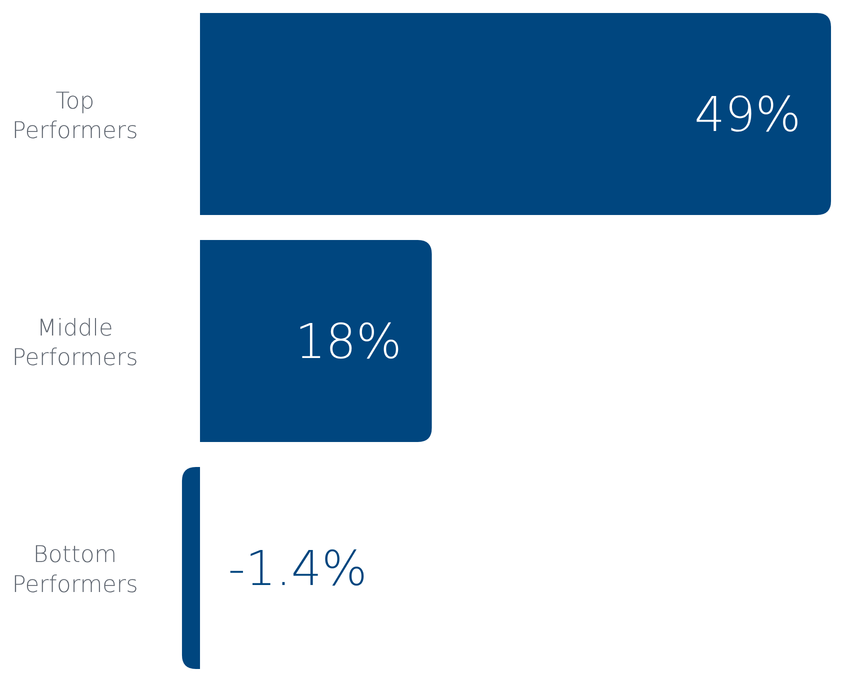  I want to click on data-label: -1.4%, so click(298, 568).